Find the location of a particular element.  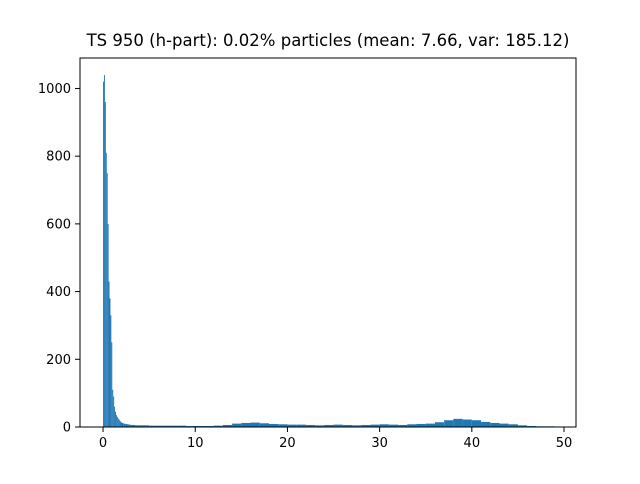

y-tick-label: 200 is located at coordinates (58, 360).